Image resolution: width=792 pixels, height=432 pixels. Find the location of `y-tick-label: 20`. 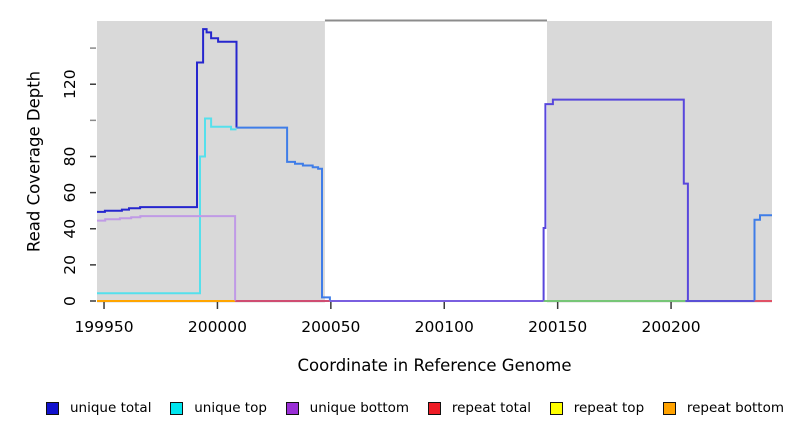

y-tick-label: 20 is located at coordinates (70, 265).